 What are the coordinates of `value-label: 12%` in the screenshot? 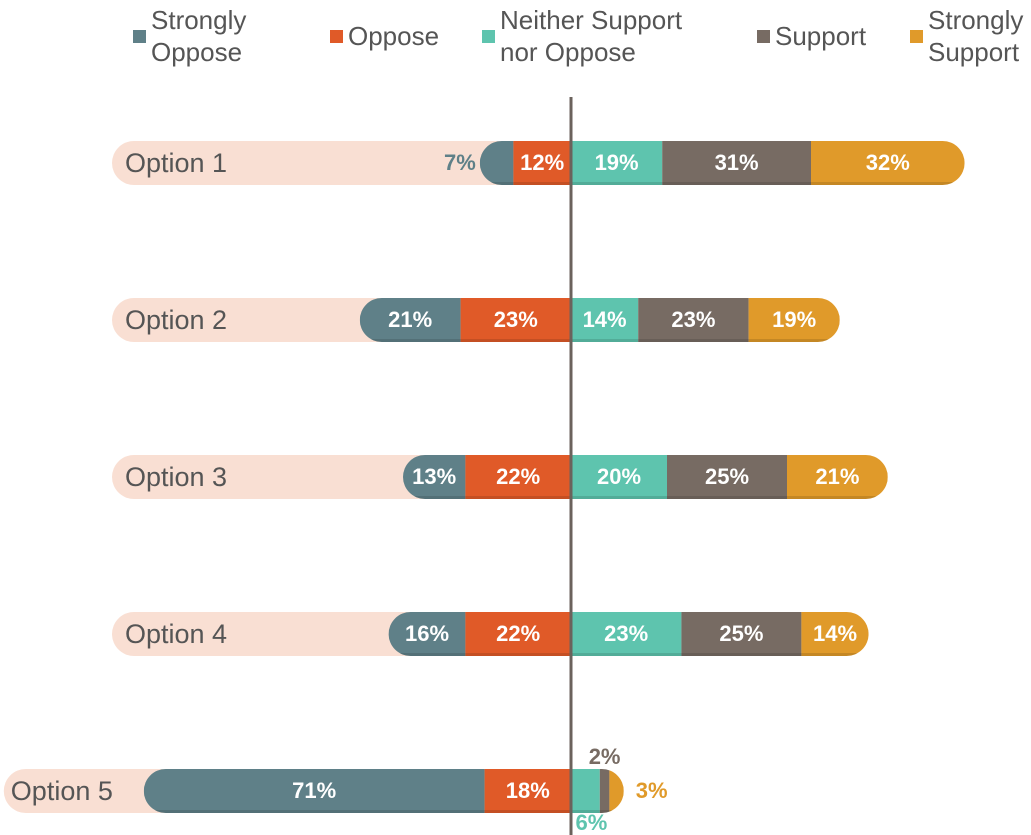 It's located at (542, 162).